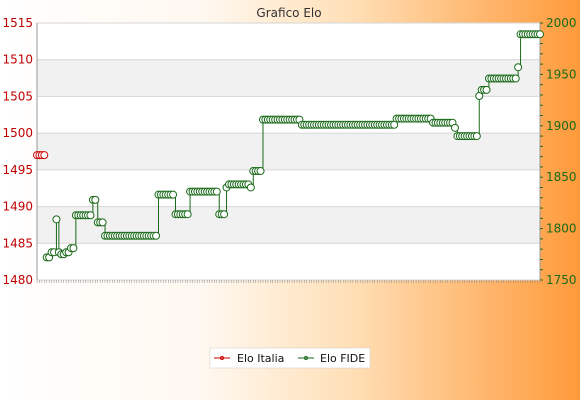  What do you see at coordinates (17, 280) in the screenshot?
I see `left-tick-label: 1480` at bounding box center [17, 280].